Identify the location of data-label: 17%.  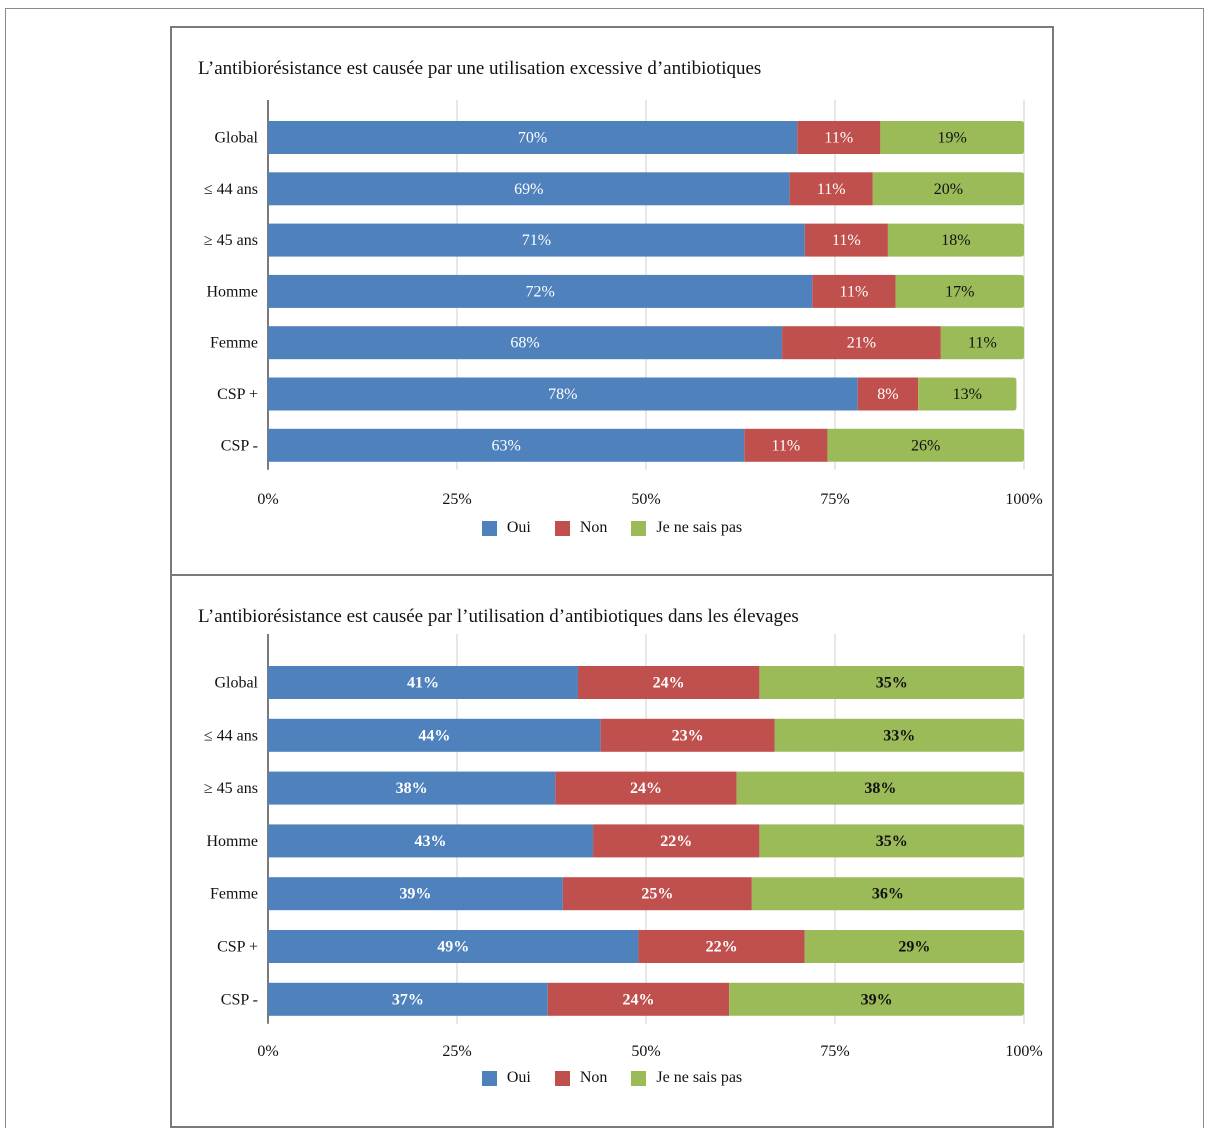
(959, 291).